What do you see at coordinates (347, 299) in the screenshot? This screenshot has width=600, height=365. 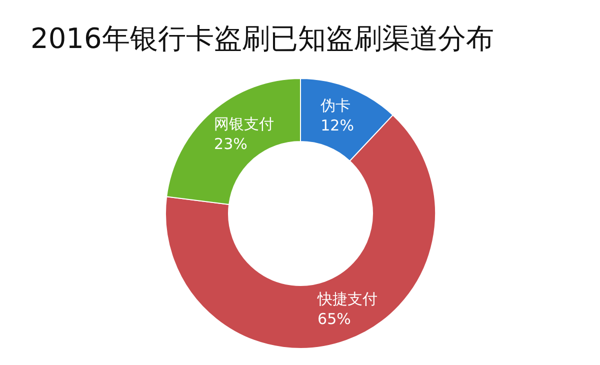 I see `slice-label: 快捷支付` at bounding box center [347, 299].